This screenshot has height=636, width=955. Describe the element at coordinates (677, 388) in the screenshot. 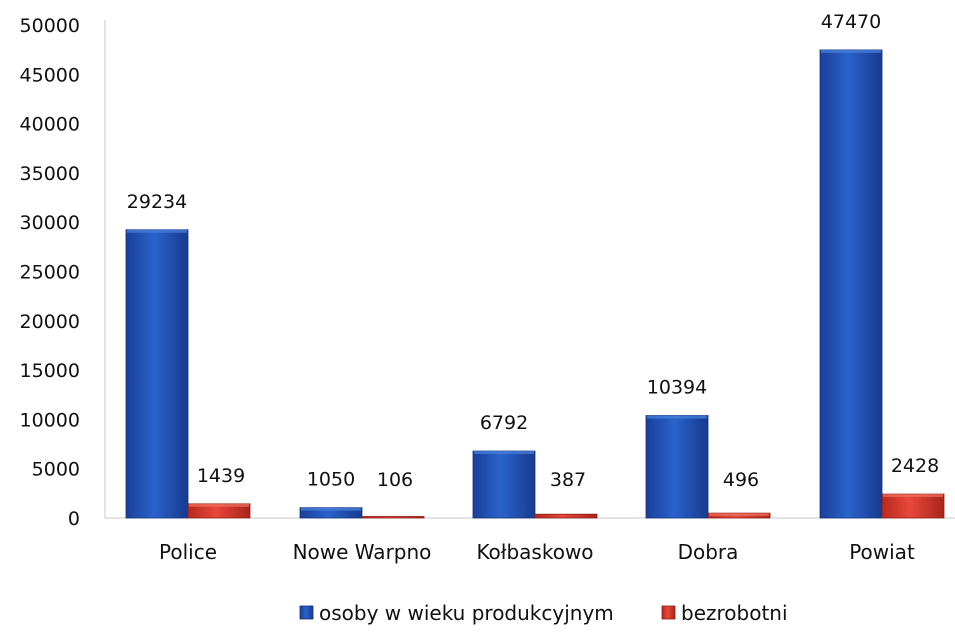

I see `data-label-osoby: 10394` at that location.